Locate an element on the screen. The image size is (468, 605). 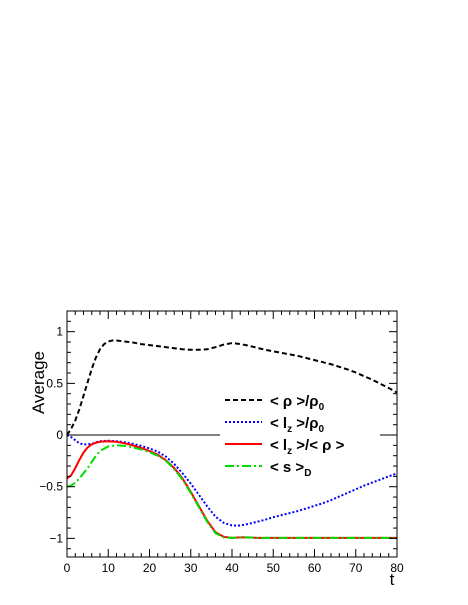
y-tick-label: −0.5 is located at coordinates (51, 487).